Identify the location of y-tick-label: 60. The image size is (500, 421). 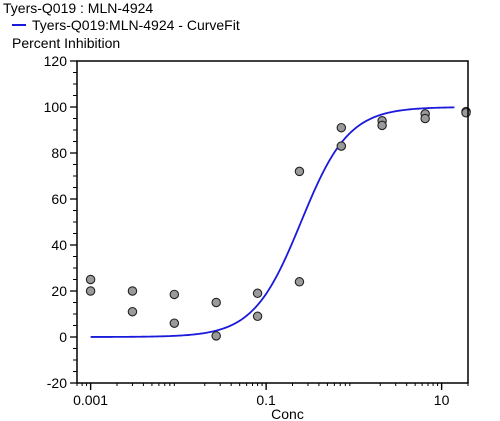
(59, 199).